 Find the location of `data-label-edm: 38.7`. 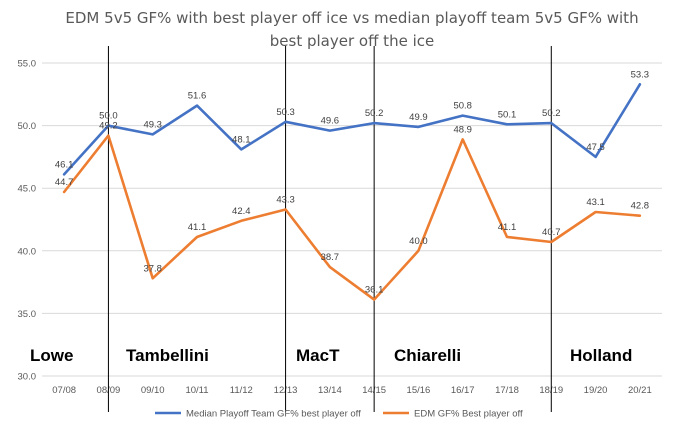

data-label-edm: 38.7 is located at coordinates (330, 257).